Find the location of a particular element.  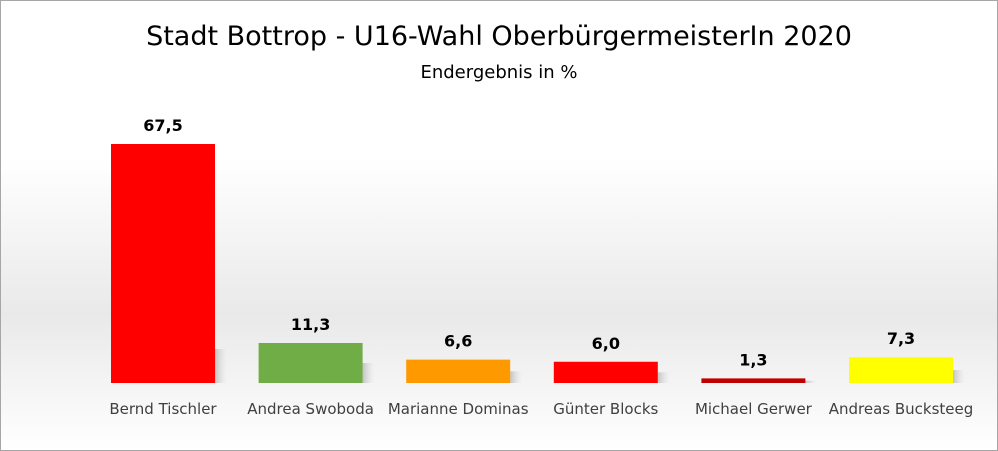

data-label: 11,3 is located at coordinates (310, 324).